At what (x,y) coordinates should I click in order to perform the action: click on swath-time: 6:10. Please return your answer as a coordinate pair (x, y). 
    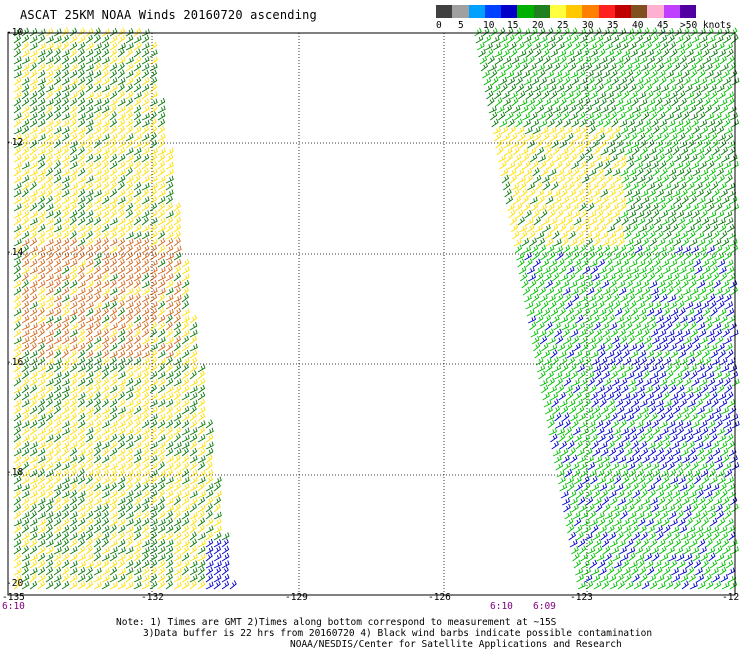
    Looking at the image, I should click on (13, 606).